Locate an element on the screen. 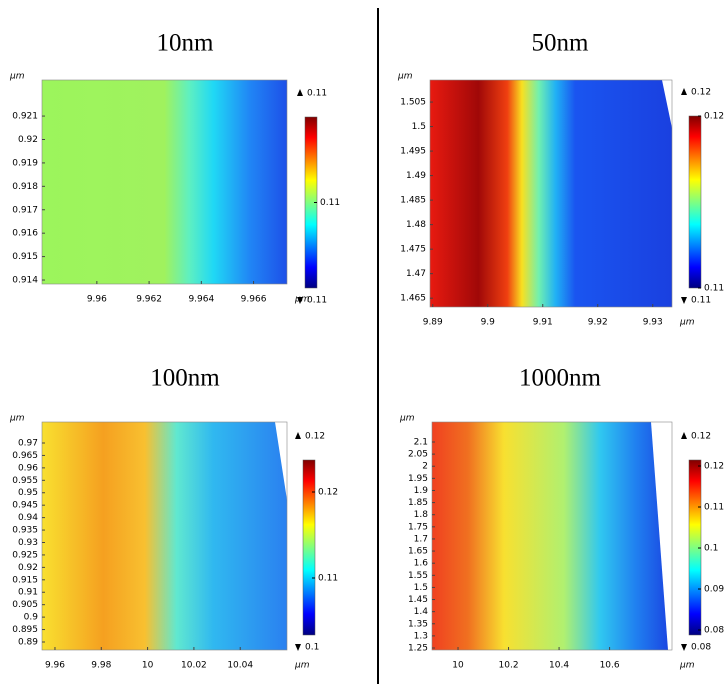 This screenshot has width=725, height=684. colorbar-tick-label: 0.08 is located at coordinates (714, 630).